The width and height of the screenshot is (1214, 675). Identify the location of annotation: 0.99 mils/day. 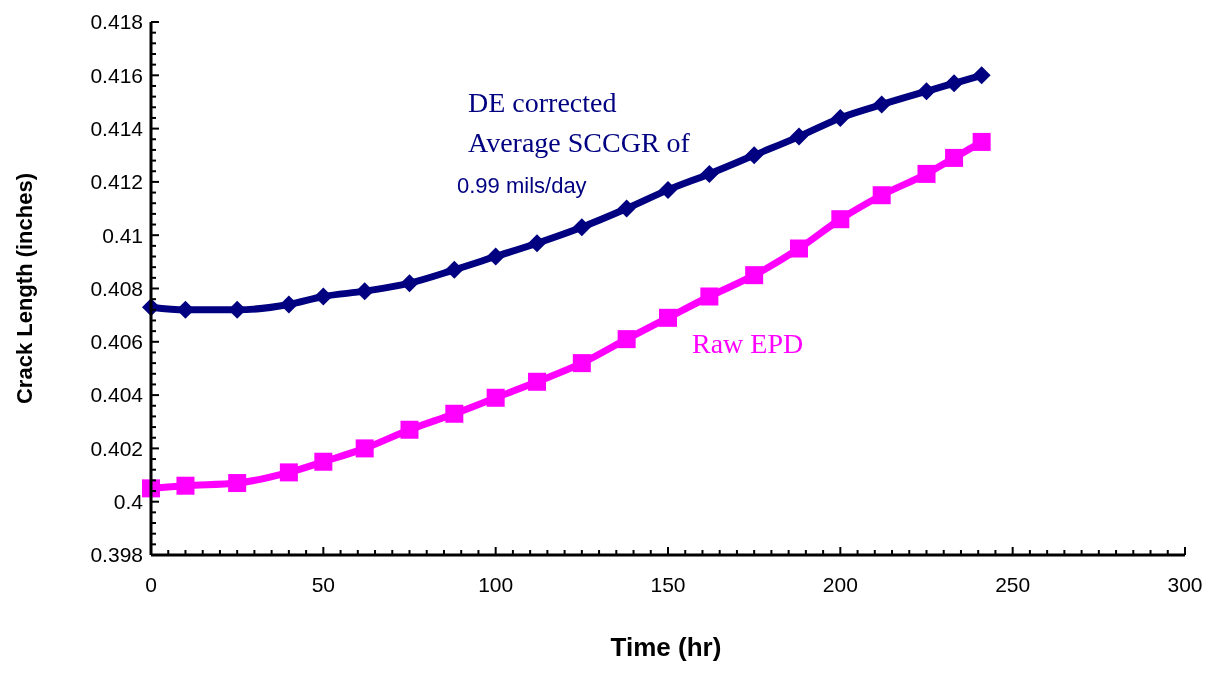
(522, 185).